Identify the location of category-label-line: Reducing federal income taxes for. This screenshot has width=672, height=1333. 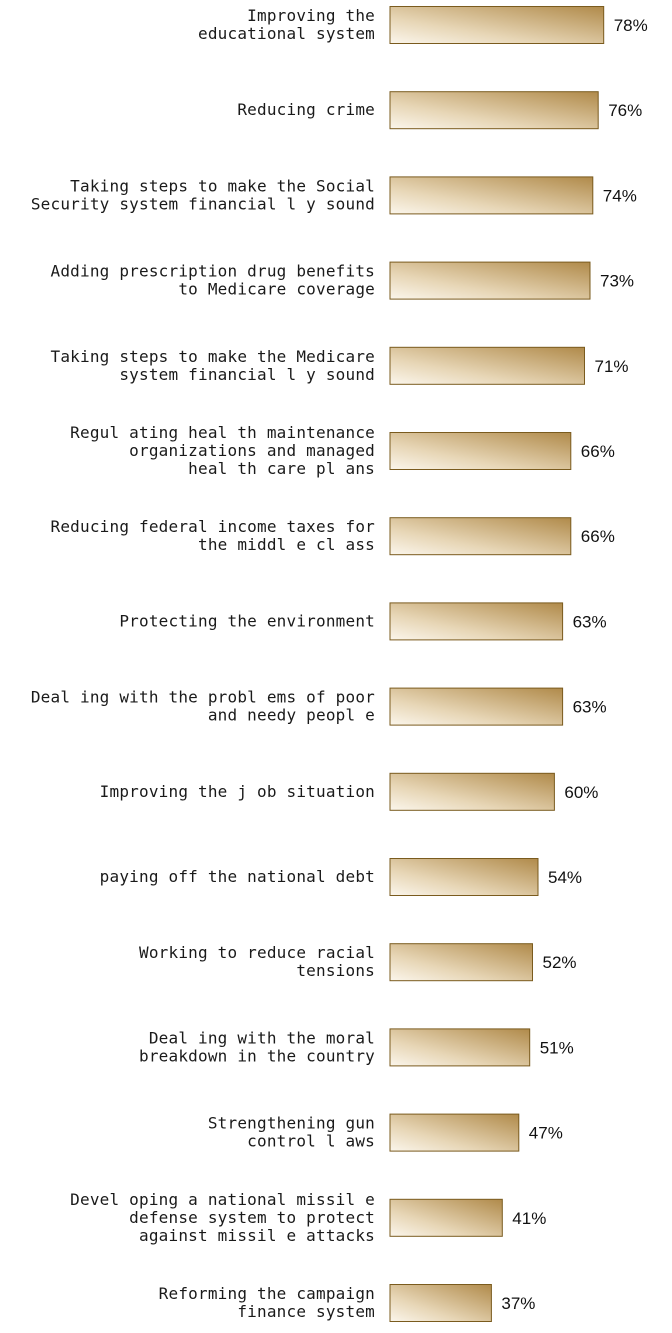
(213, 526).